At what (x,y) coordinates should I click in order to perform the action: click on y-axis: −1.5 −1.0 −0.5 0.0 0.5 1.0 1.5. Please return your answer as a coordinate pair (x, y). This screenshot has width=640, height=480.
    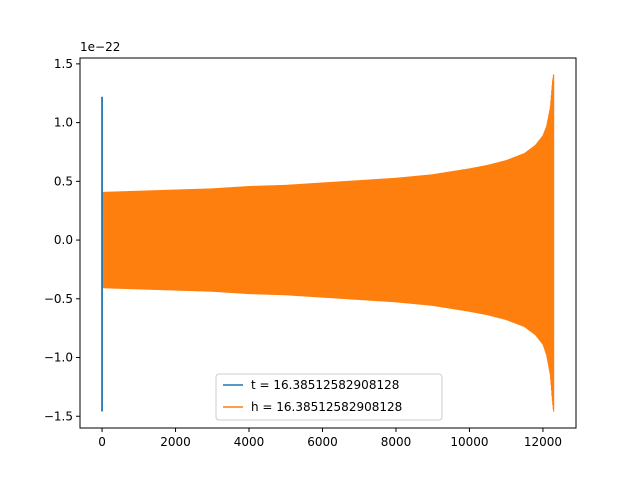
    Looking at the image, I should click on (62, 240).